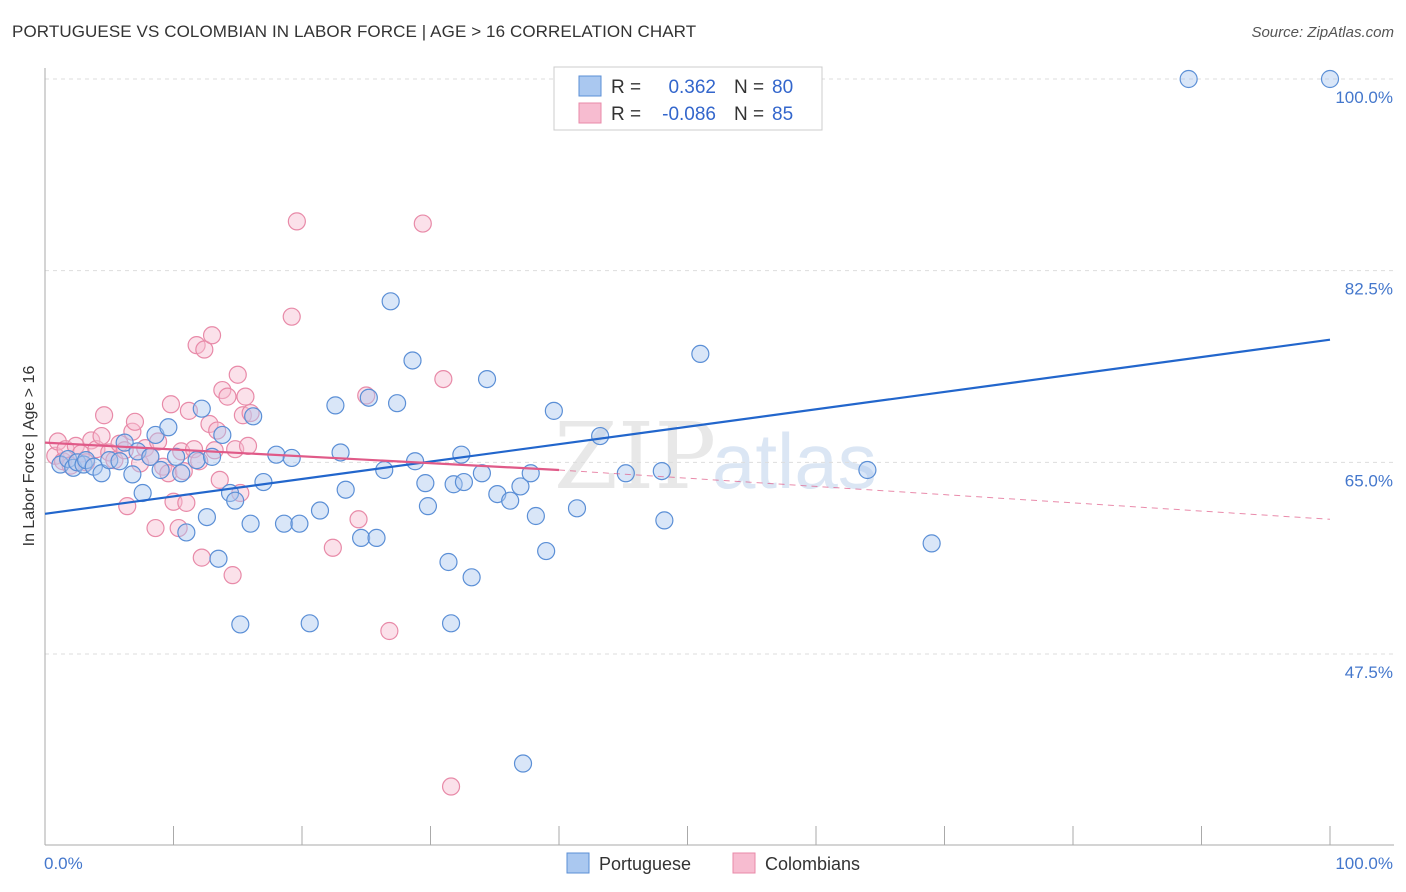 This screenshot has width=1406, height=892. Describe the element at coordinates (689, 114) in the screenshot. I see `legend-r-value-colombians: -0.086` at that location.